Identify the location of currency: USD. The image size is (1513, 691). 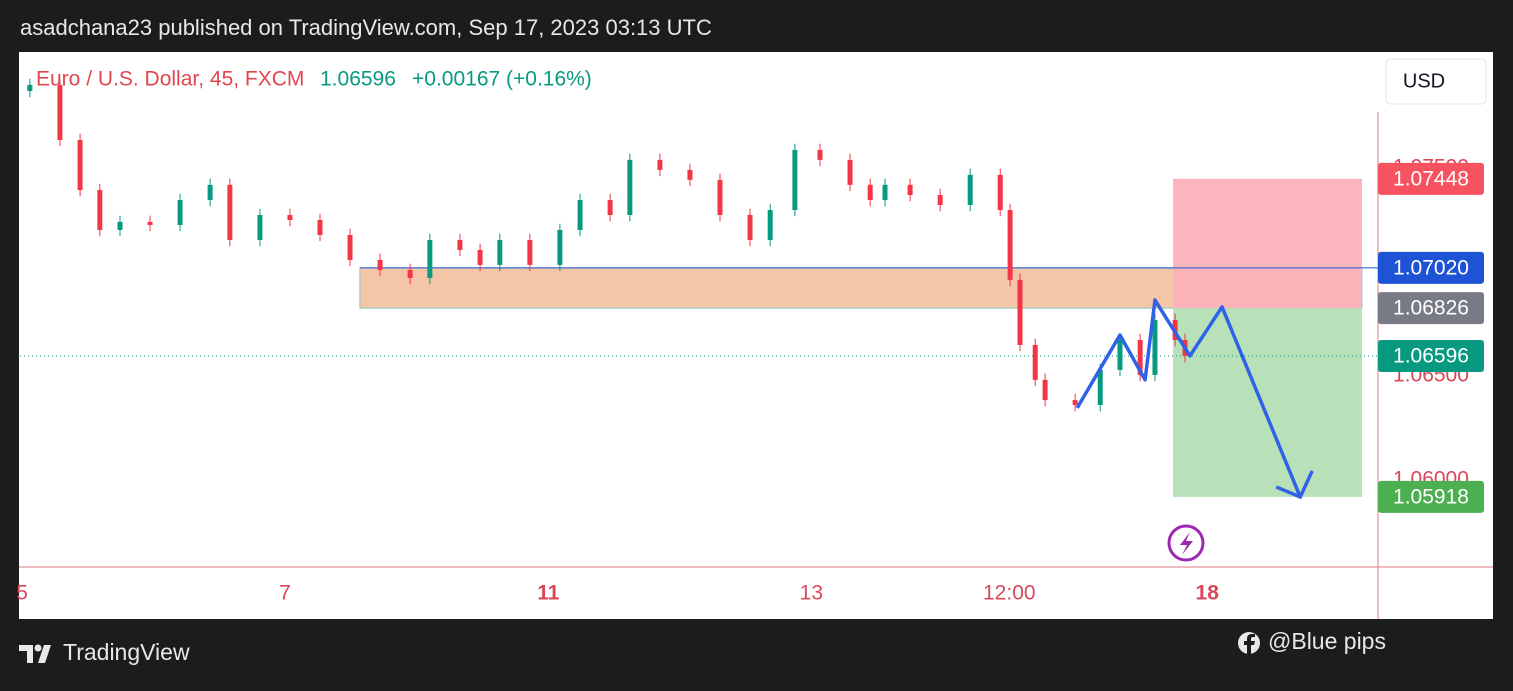
(1424, 81).